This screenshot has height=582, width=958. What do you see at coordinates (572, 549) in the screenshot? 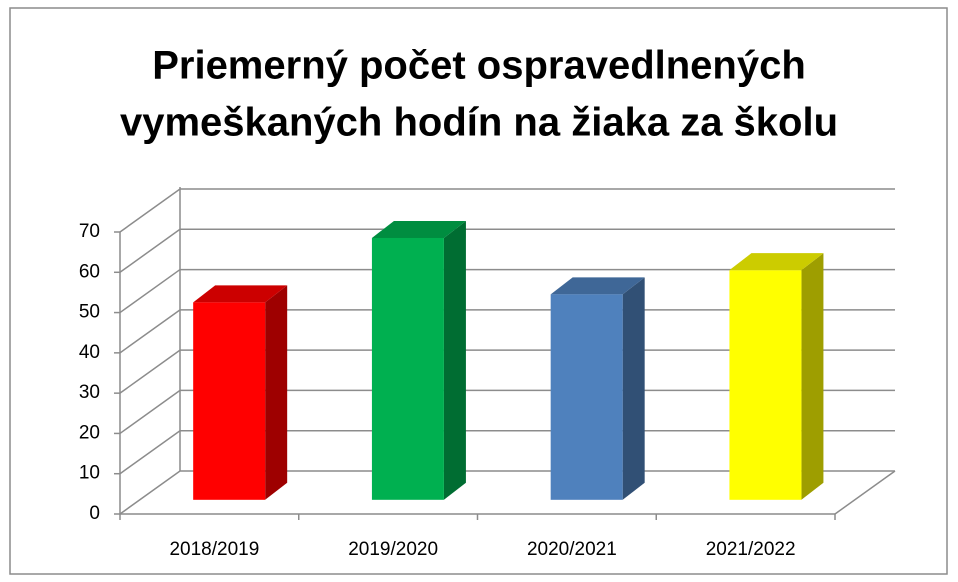
I see `x-tick-label: 2020/2021` at bounding box center [572, 549].